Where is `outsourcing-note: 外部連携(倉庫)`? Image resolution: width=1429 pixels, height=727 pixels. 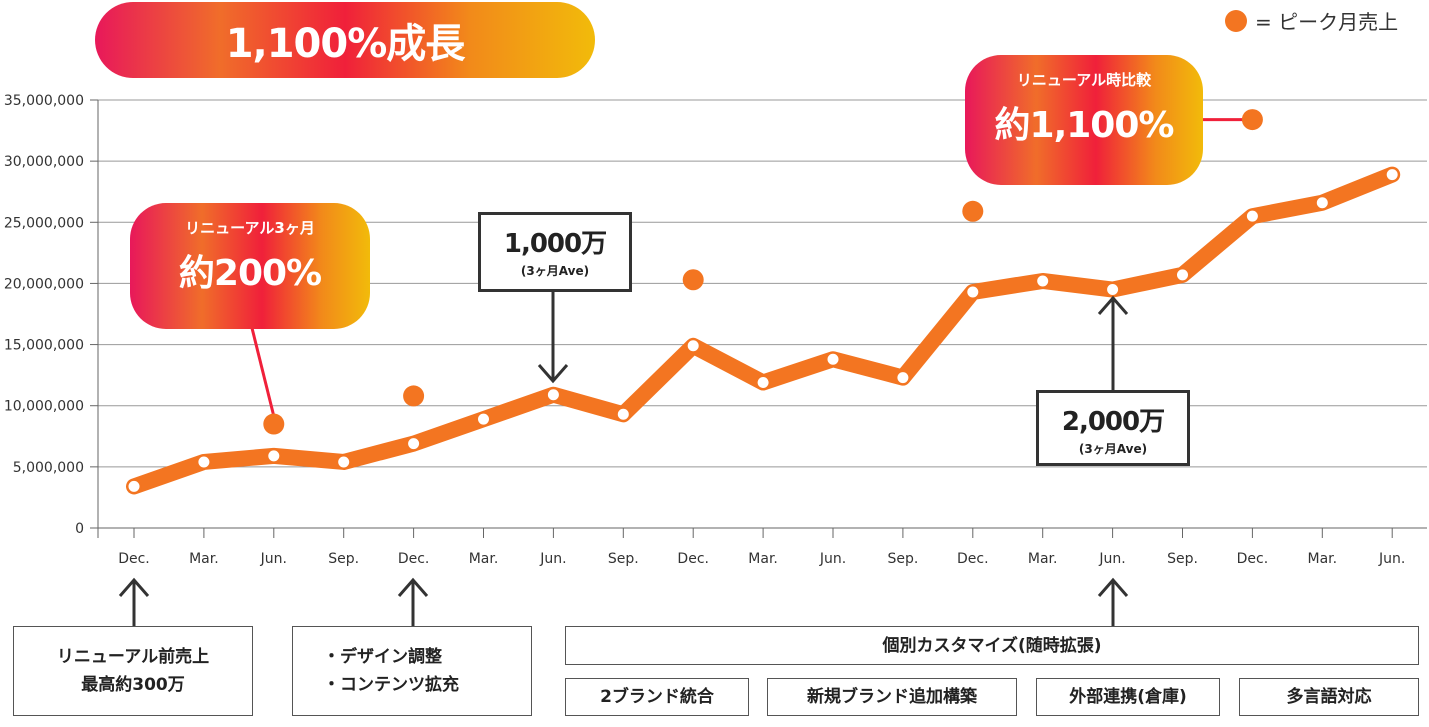
outsourcing-note: 外部連携(倉庫) is located at coordinates (1128, 697).